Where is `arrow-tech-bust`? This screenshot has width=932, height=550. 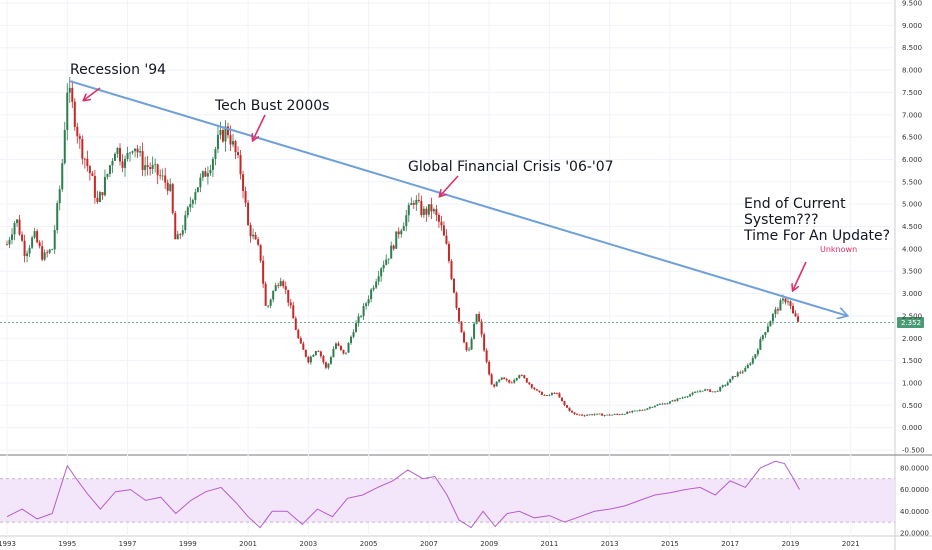
arrow-tech-bust is located at coordinates (259, 127).